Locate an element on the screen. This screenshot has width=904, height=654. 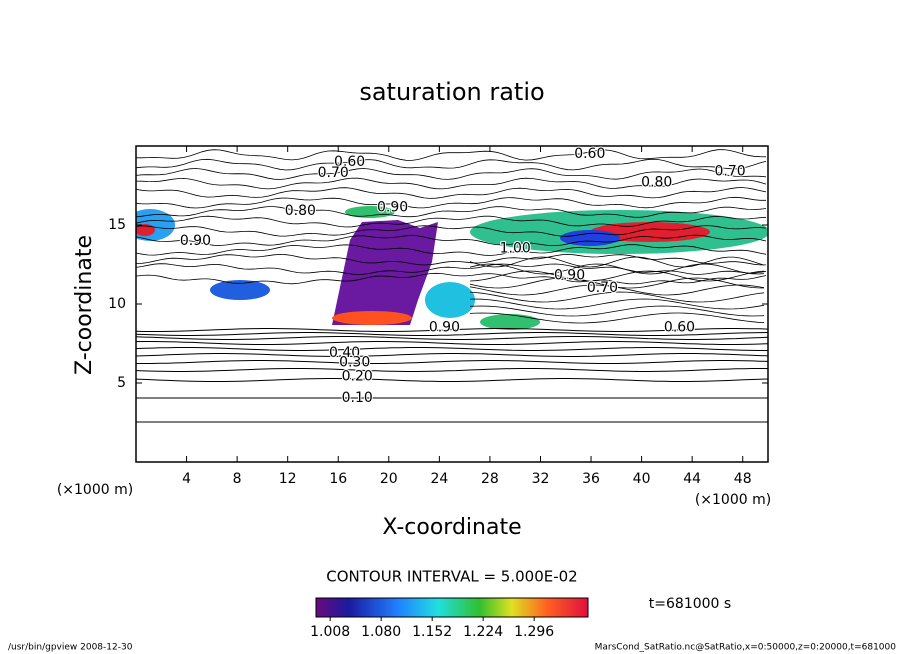
colorbar-tick-label: 1.080 is located at coordinates (381, 632).